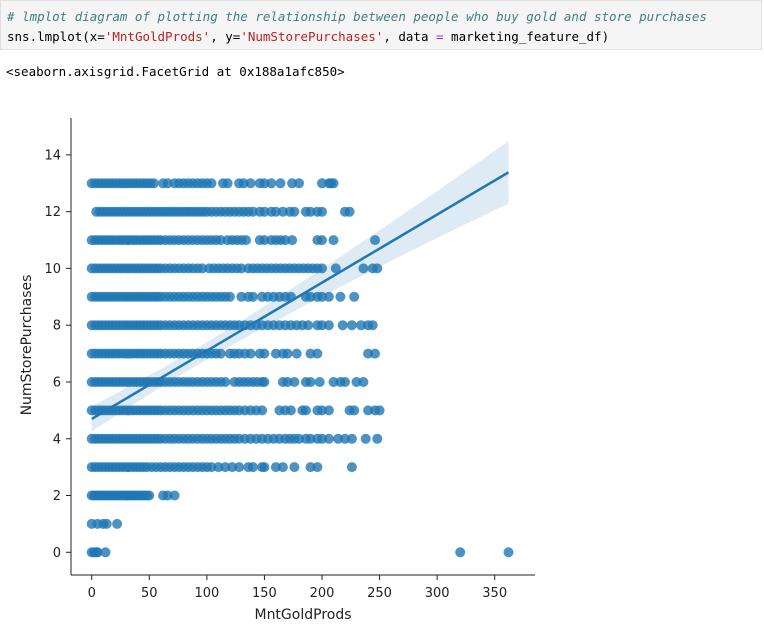 The image size is (764, 644). I want to click on x-tick-label: 350, so click(494, 593).